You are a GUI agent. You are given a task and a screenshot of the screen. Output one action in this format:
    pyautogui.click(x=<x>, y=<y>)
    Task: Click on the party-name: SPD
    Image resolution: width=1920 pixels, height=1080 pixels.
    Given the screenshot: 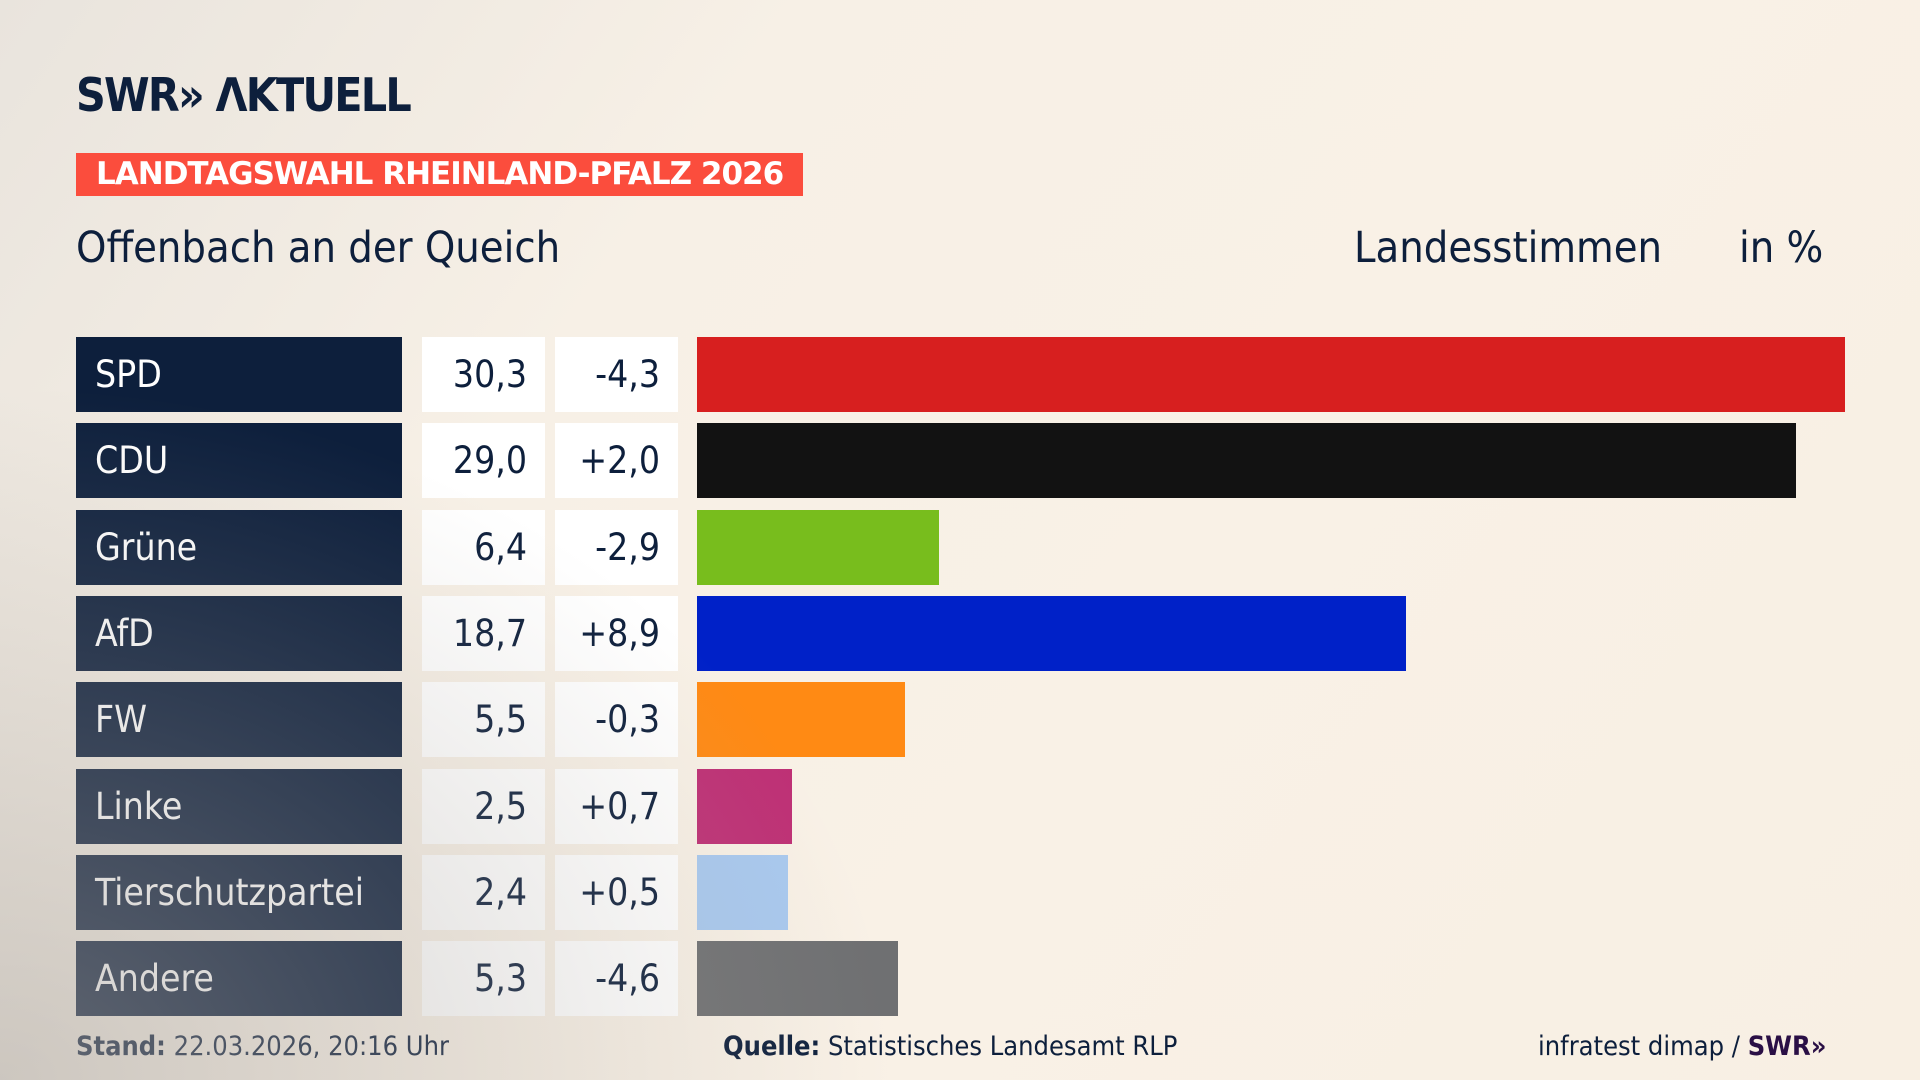 What is the action you would take?
    pyautogui.click(x=239, y=374)
    